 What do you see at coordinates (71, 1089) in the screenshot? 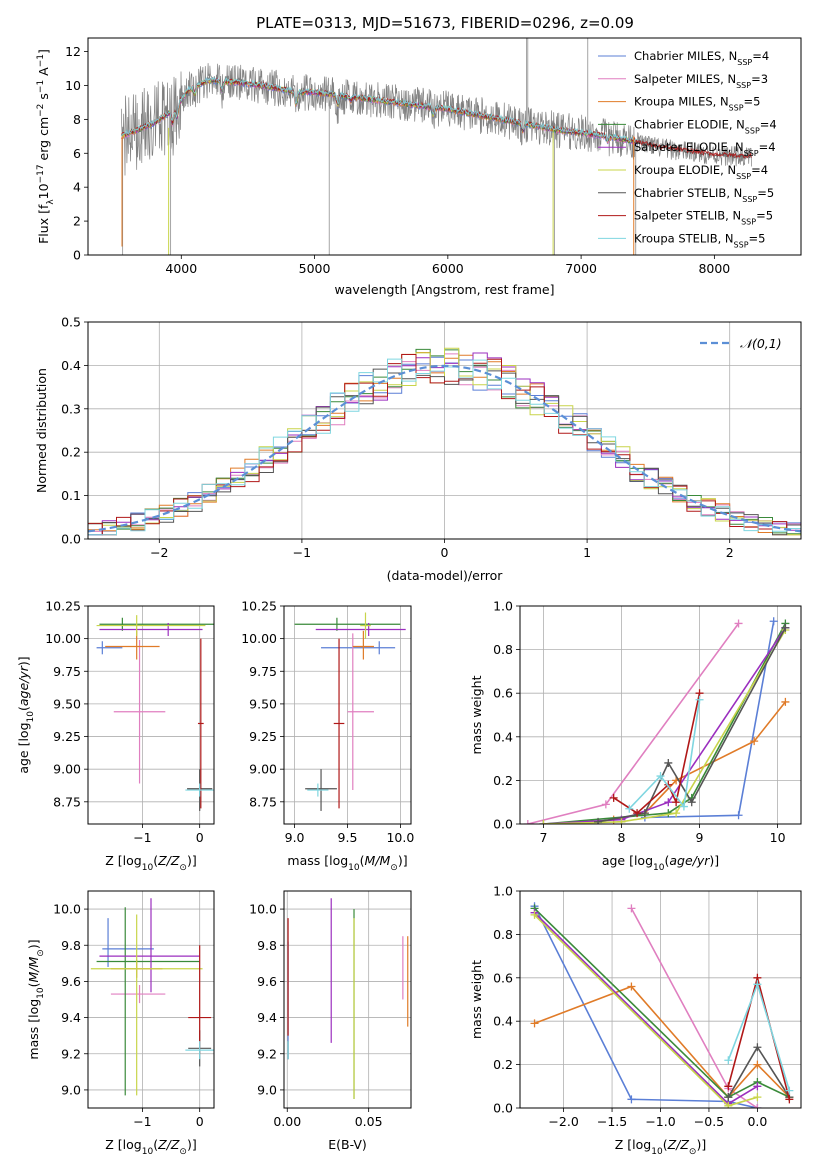
I see `y-tick-label: 9.0` at bounding box center [71, 1089].